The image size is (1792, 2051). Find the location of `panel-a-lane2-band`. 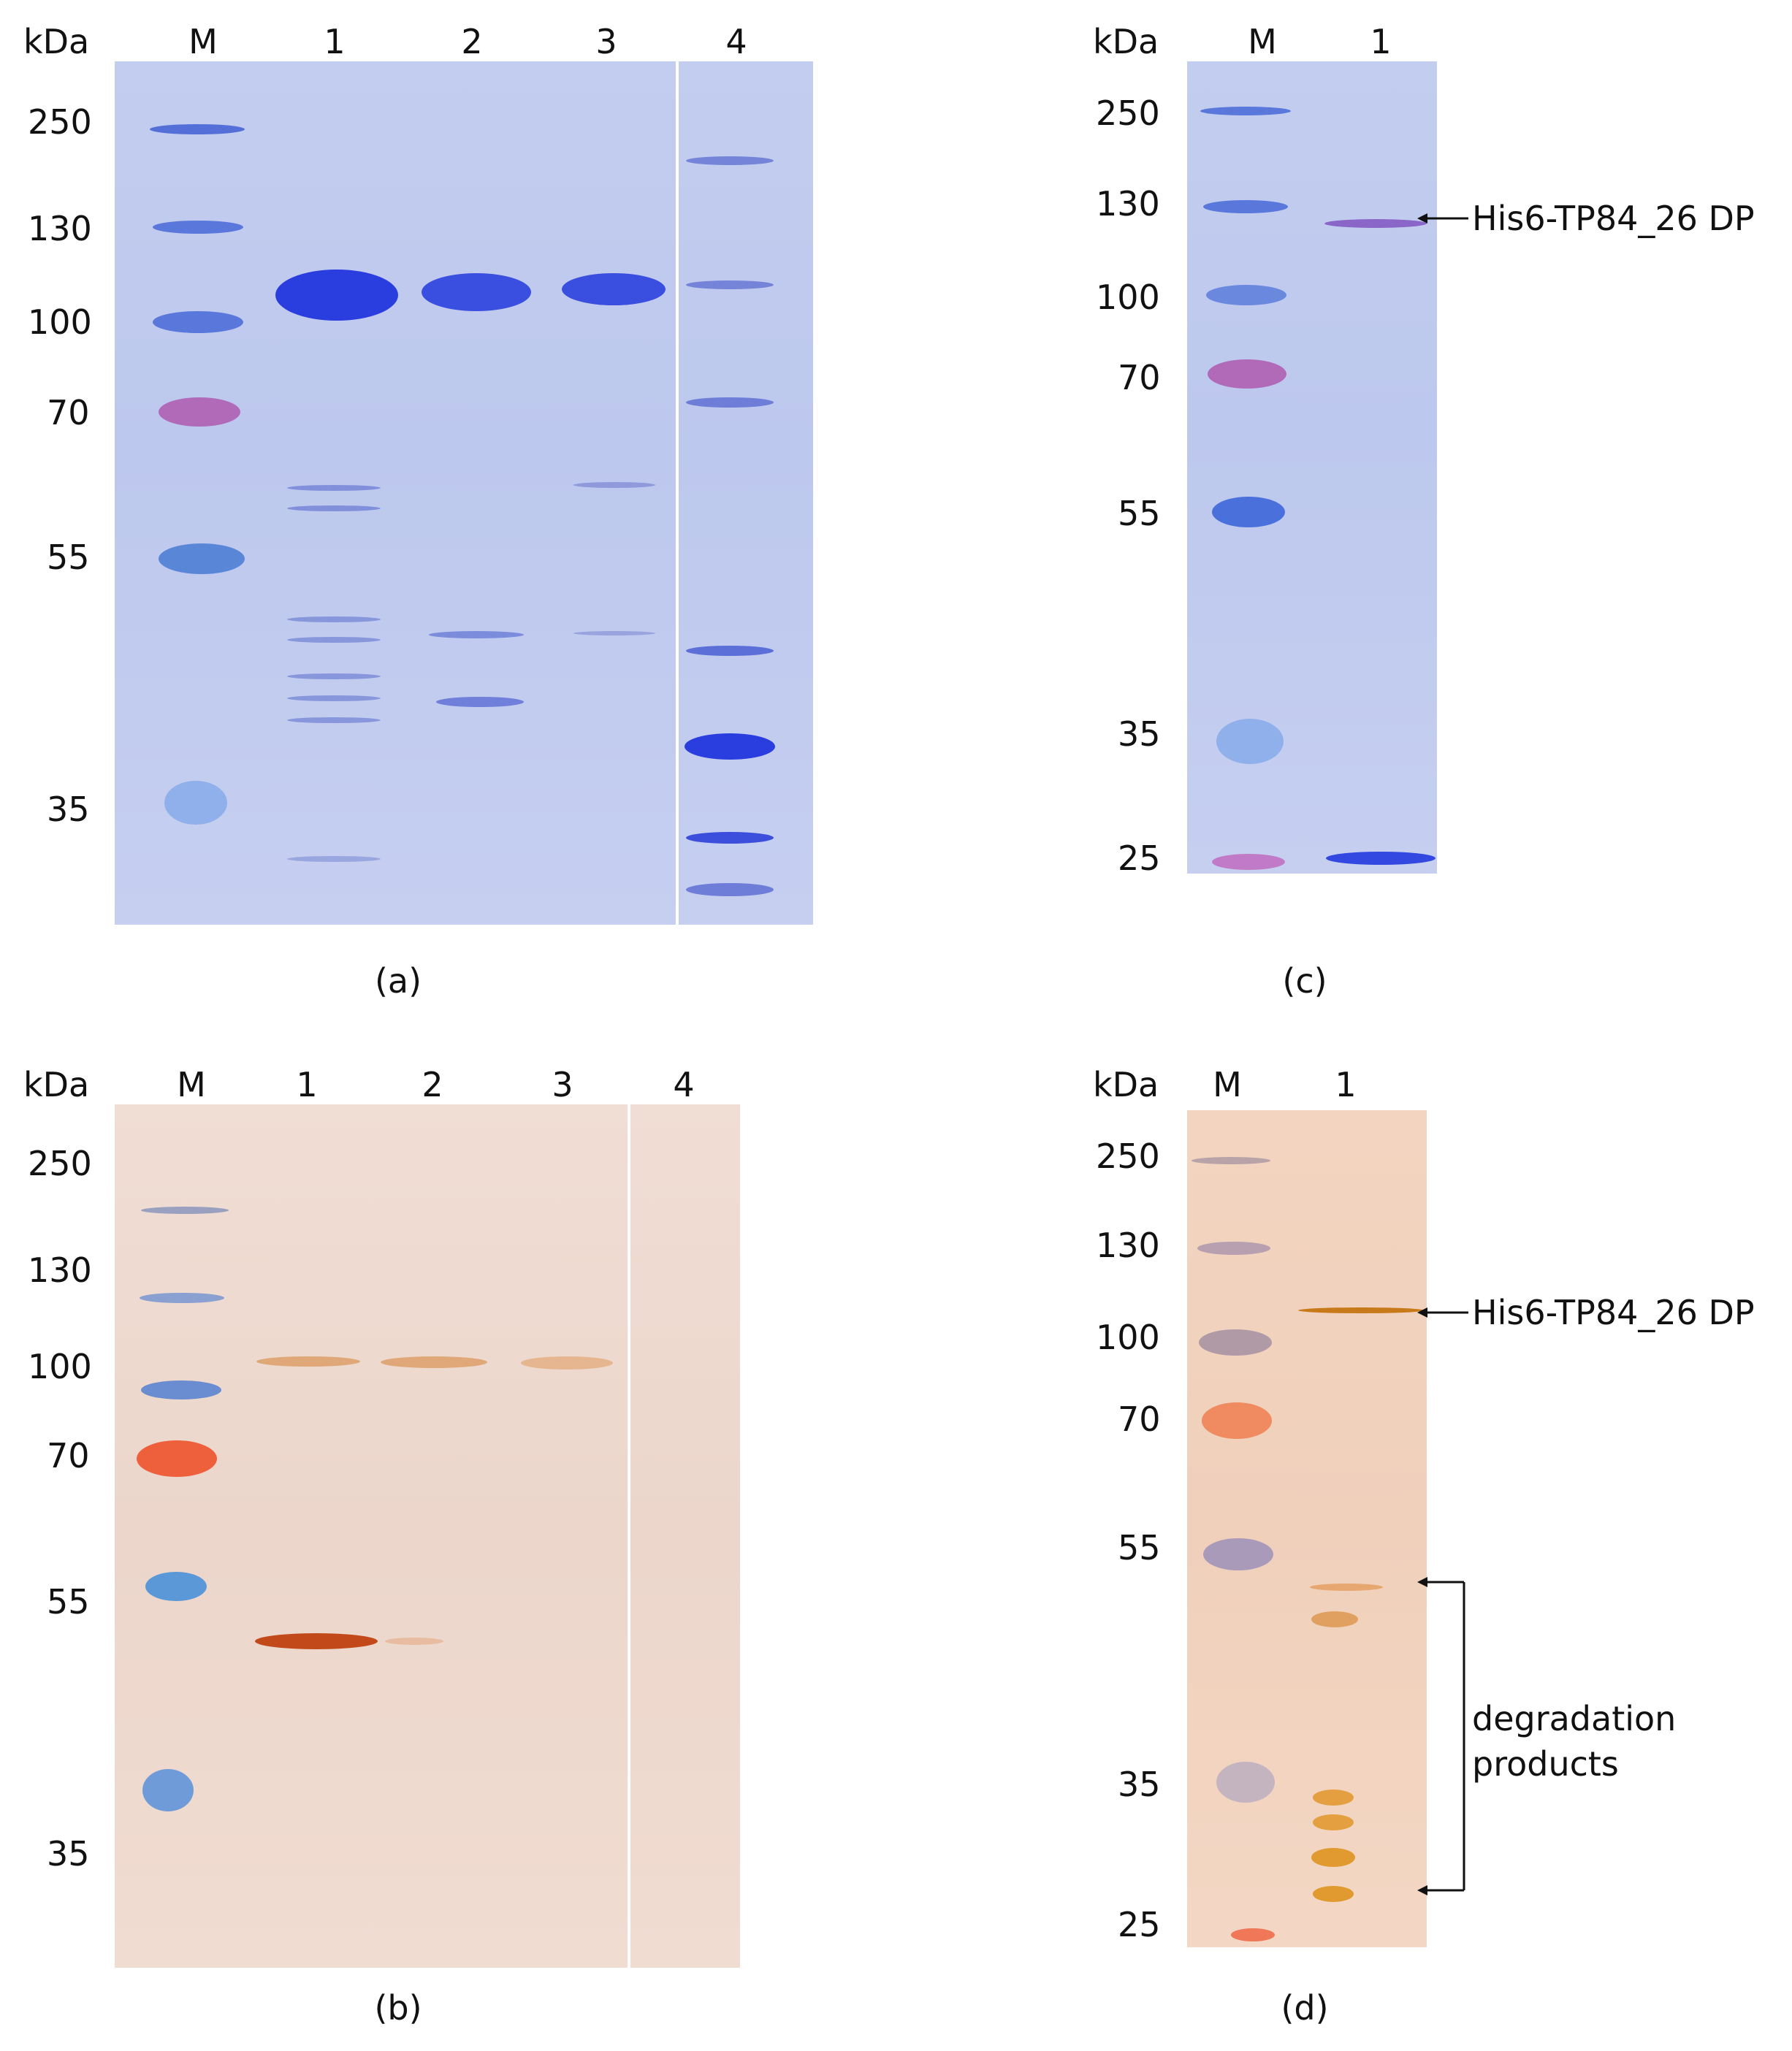

panel-a-lane2-band is located at coordinates (480, 702).